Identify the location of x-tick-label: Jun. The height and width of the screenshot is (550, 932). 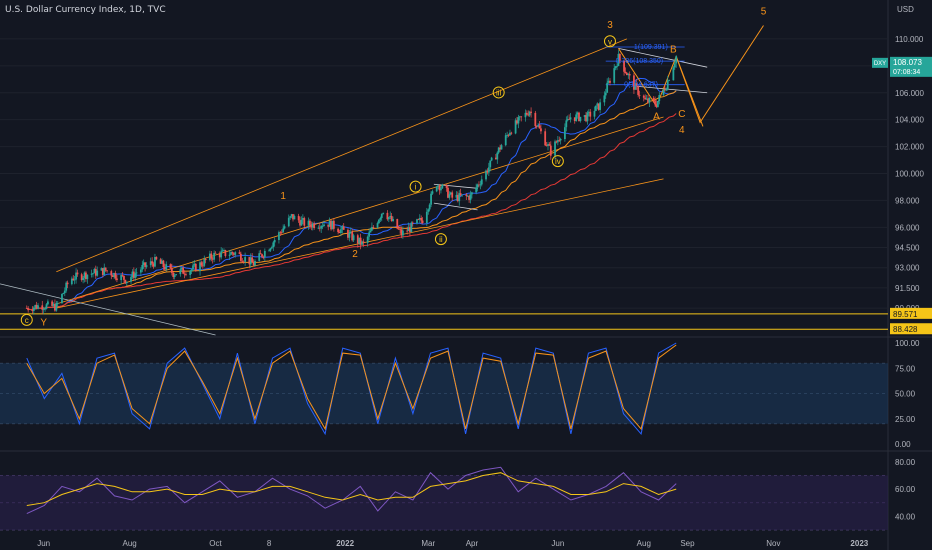
(557, 543).